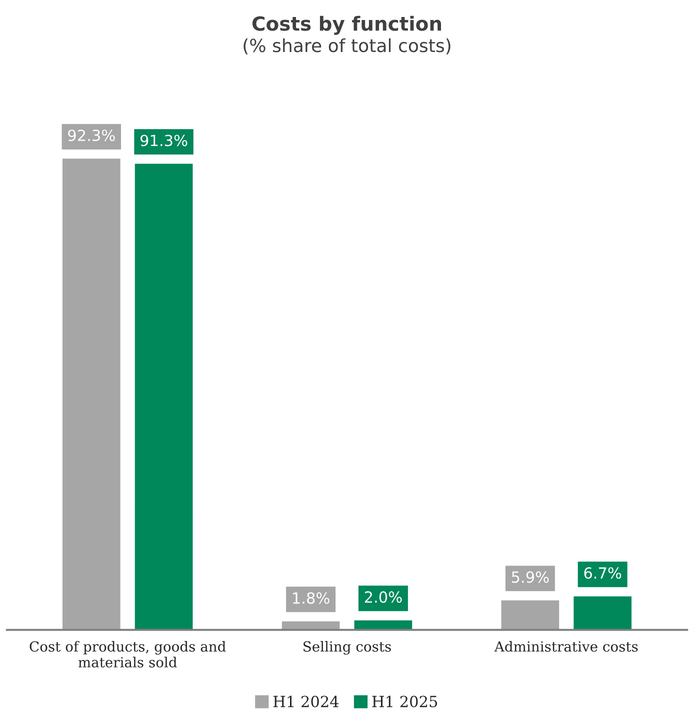 The width and height of the screenshot is (694, 724). Describe the element at coordinates (383, 597) in the screenshot. I see `data-label: 2.0%` at that location.